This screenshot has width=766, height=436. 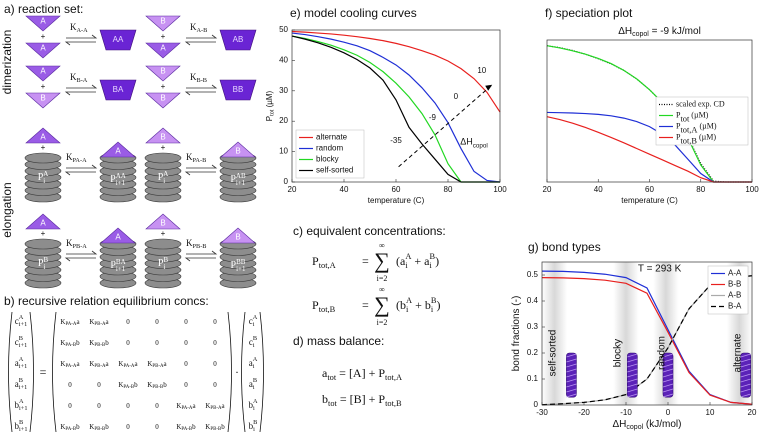 I want to click on sum-lower: i=2, so click(x=382, y=322).